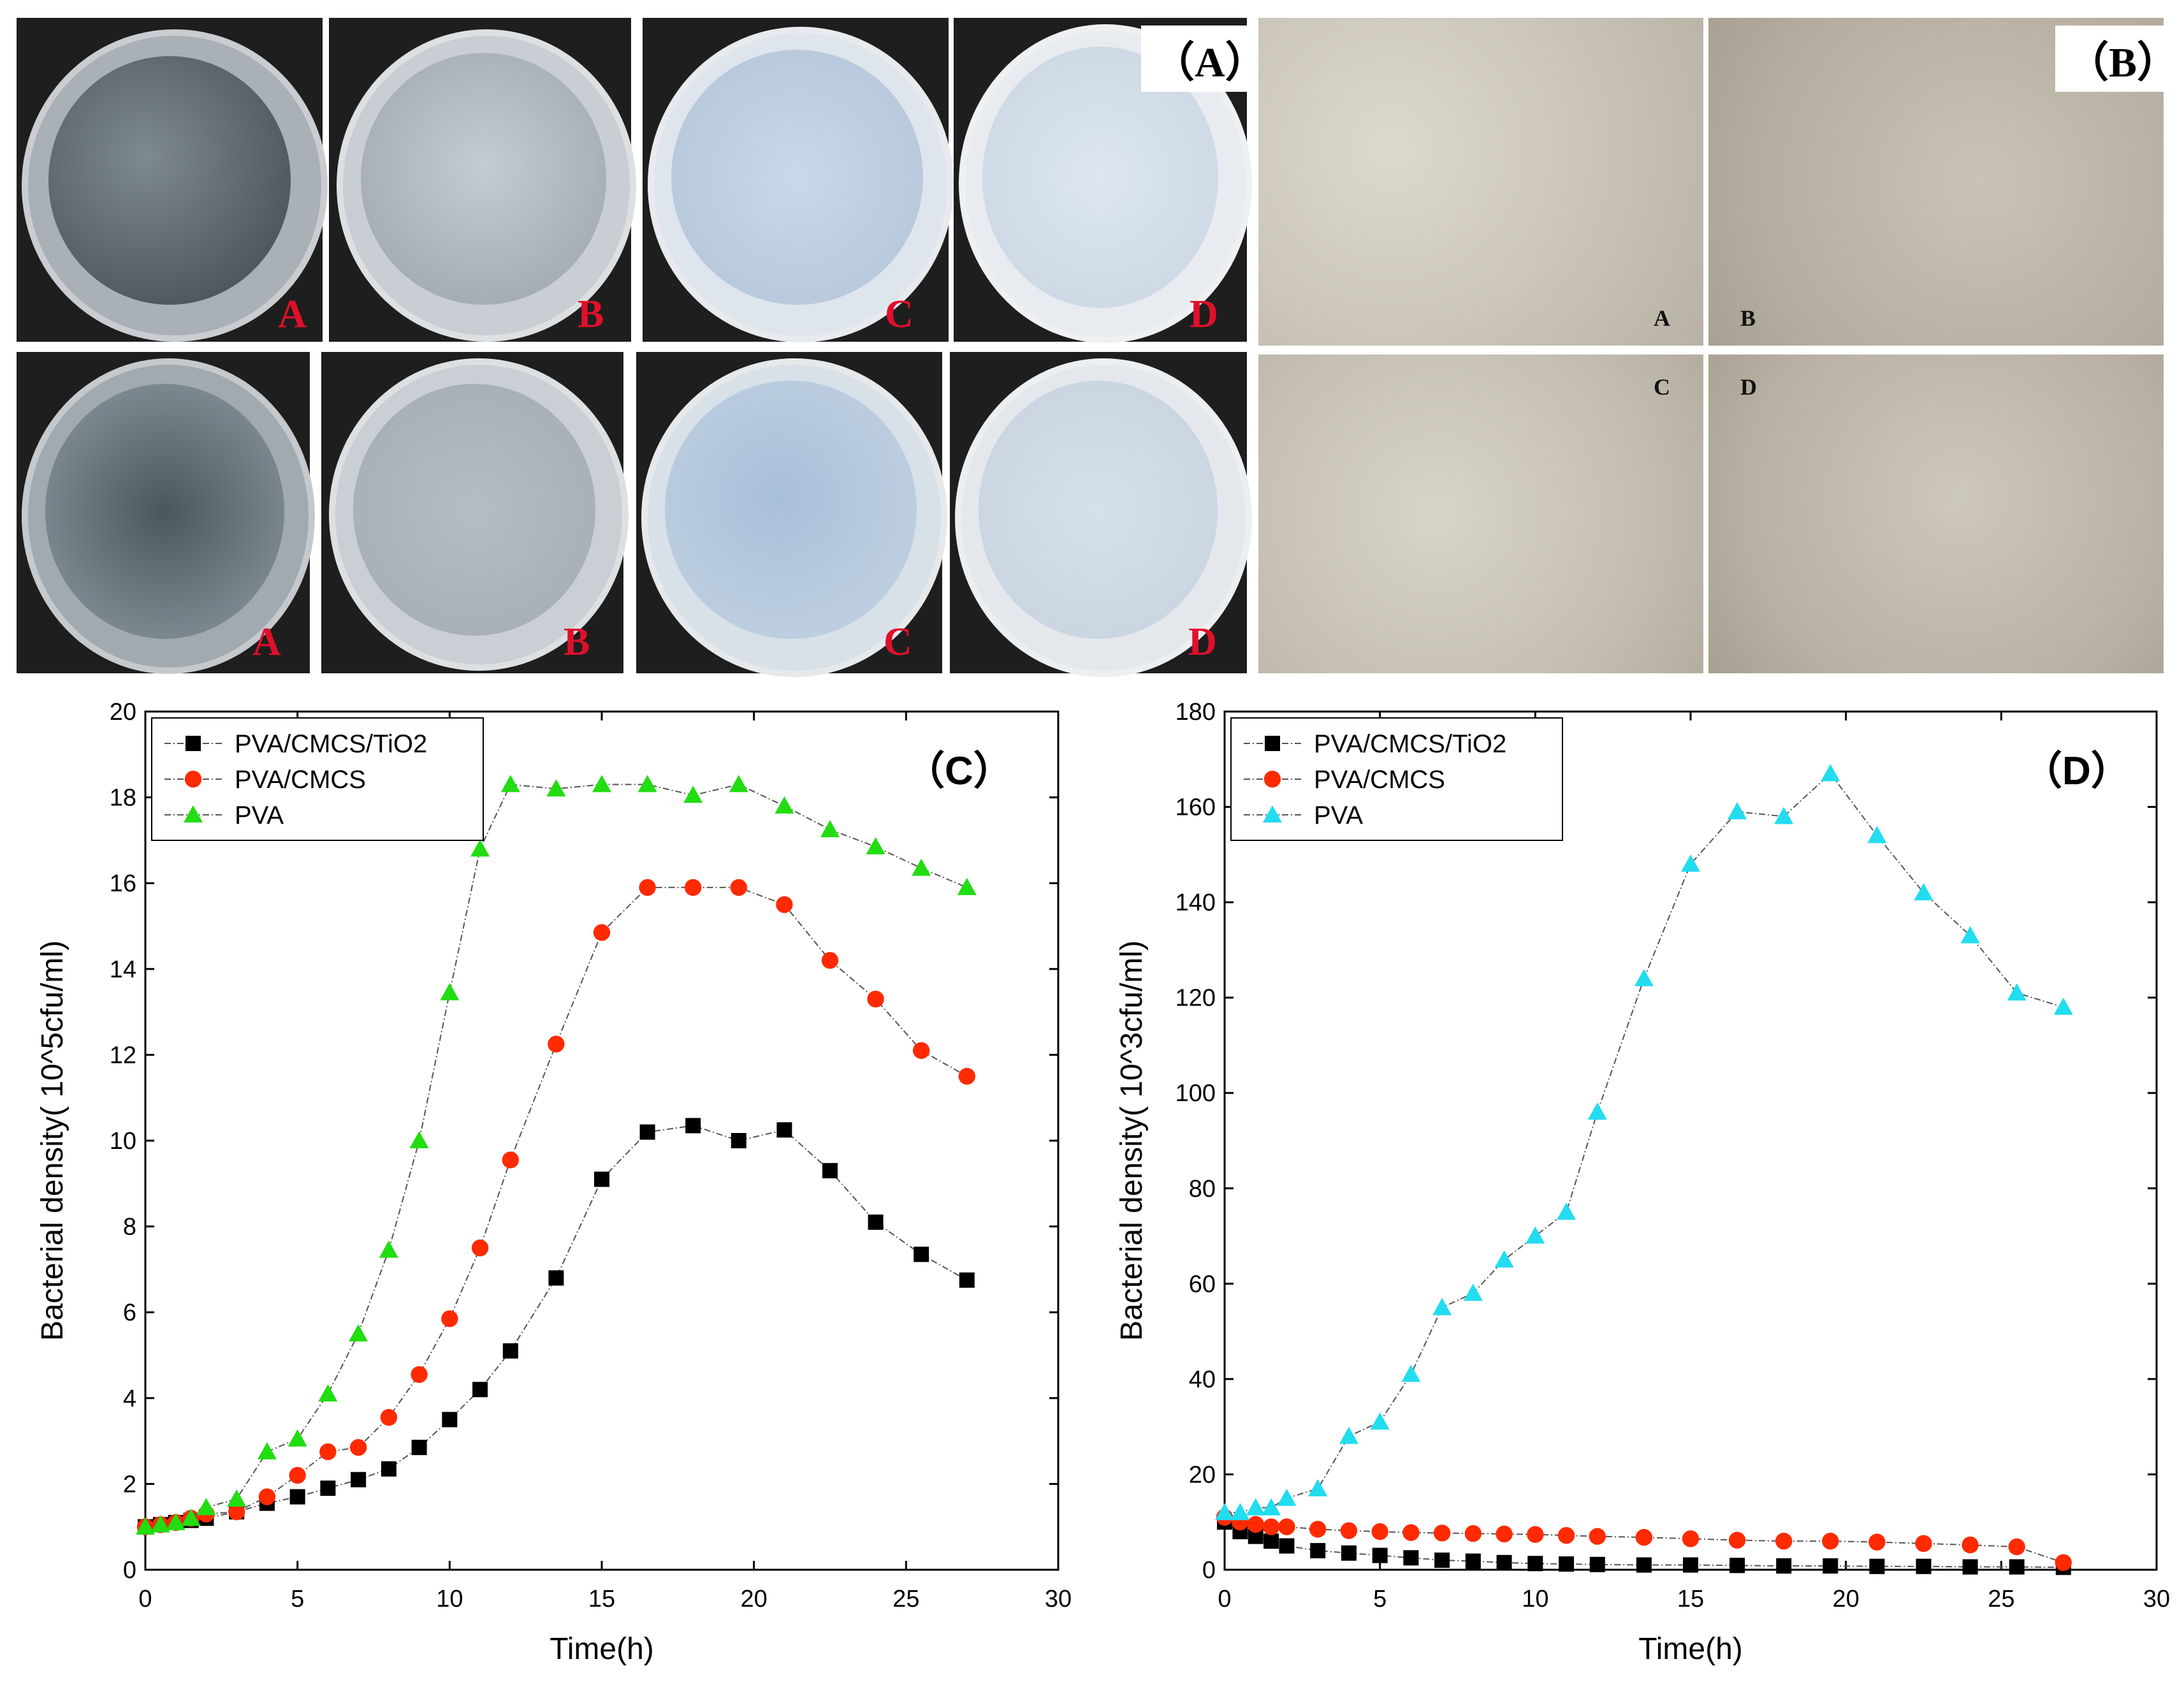 The image size is (2184, 1703). Describe the element at coordinates (1662, 387) in the screenshot. I see `micrograph-label: C` at that location.